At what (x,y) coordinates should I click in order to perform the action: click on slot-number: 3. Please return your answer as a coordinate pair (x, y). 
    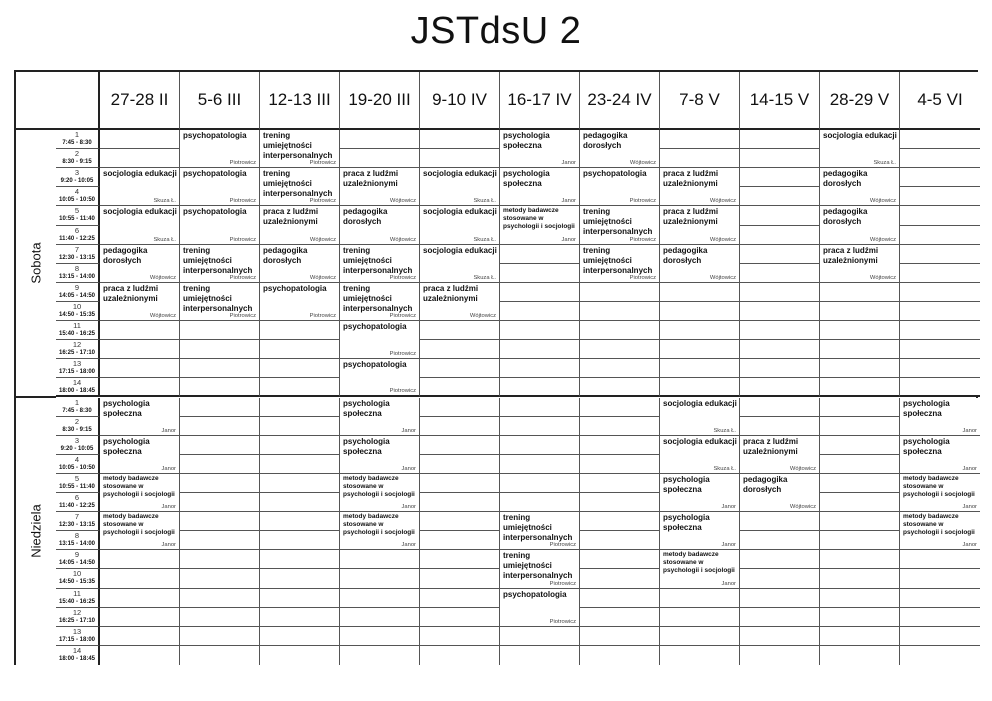
    Looking at the image, I should click on (77, 440).